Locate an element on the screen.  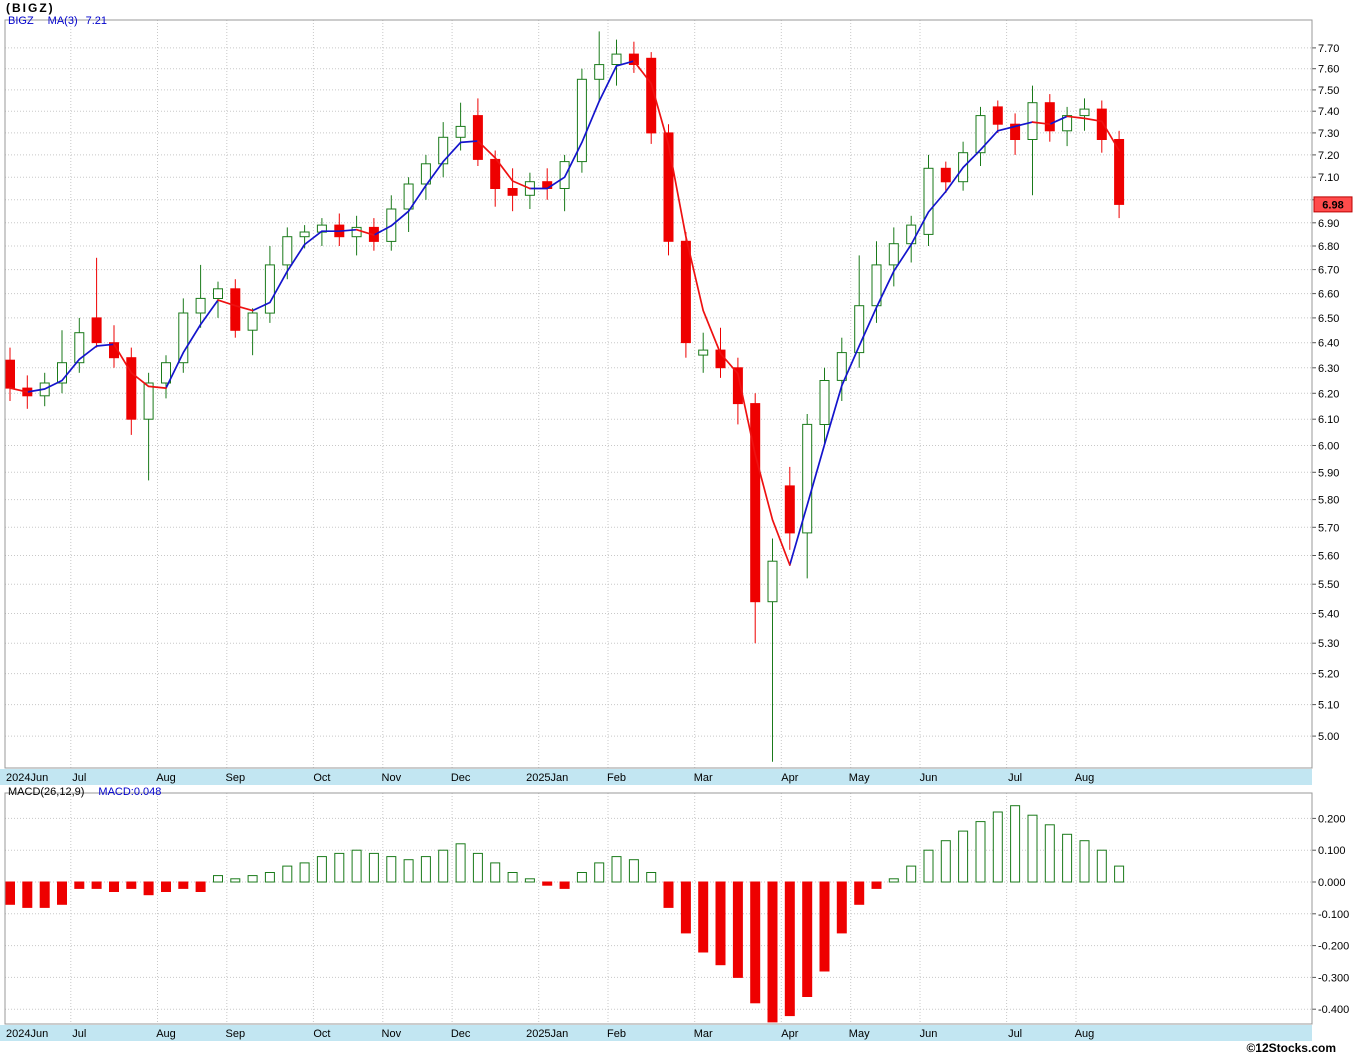
svg-text: 5.90 is located at coordinates (1328, 473).